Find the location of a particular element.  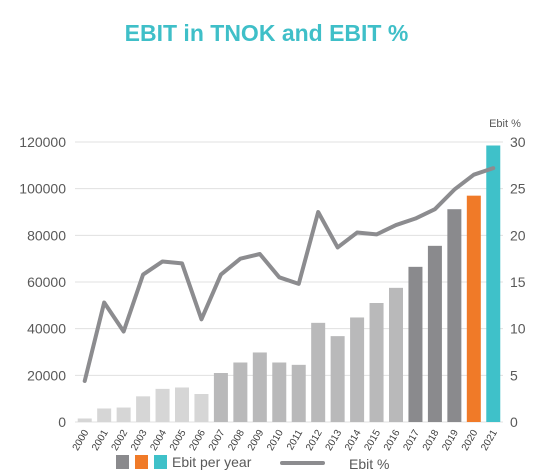

x-tick-label: 2002 is located at coordinates (120, 440).